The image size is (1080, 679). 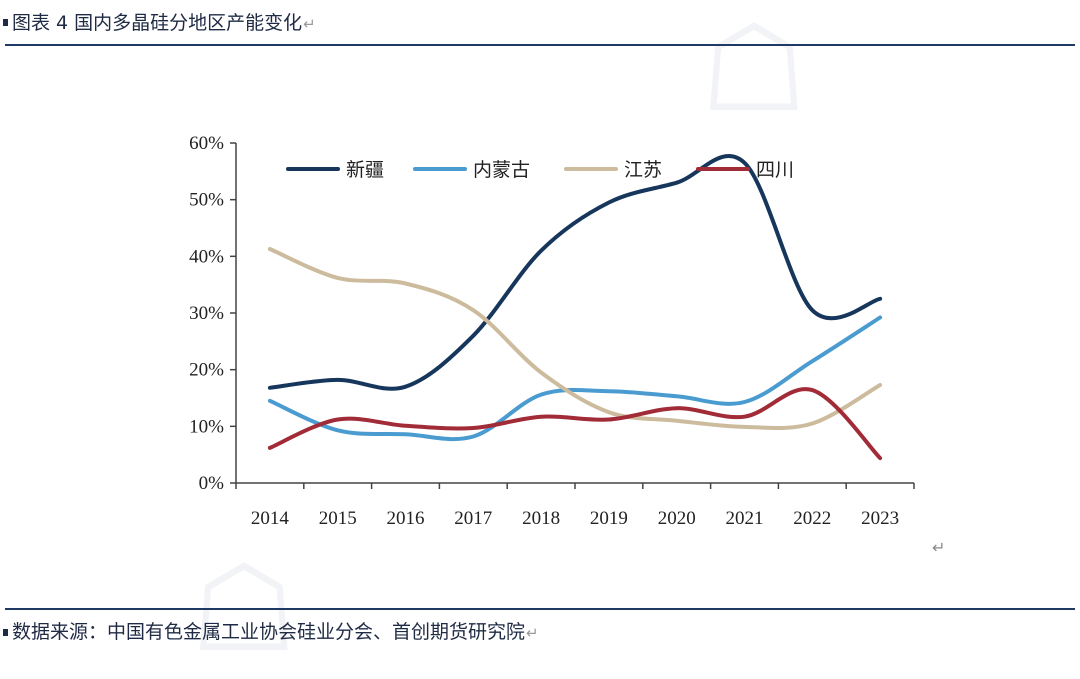 I want to click on y-tick-label: 20%, so click(x=206, y=370).